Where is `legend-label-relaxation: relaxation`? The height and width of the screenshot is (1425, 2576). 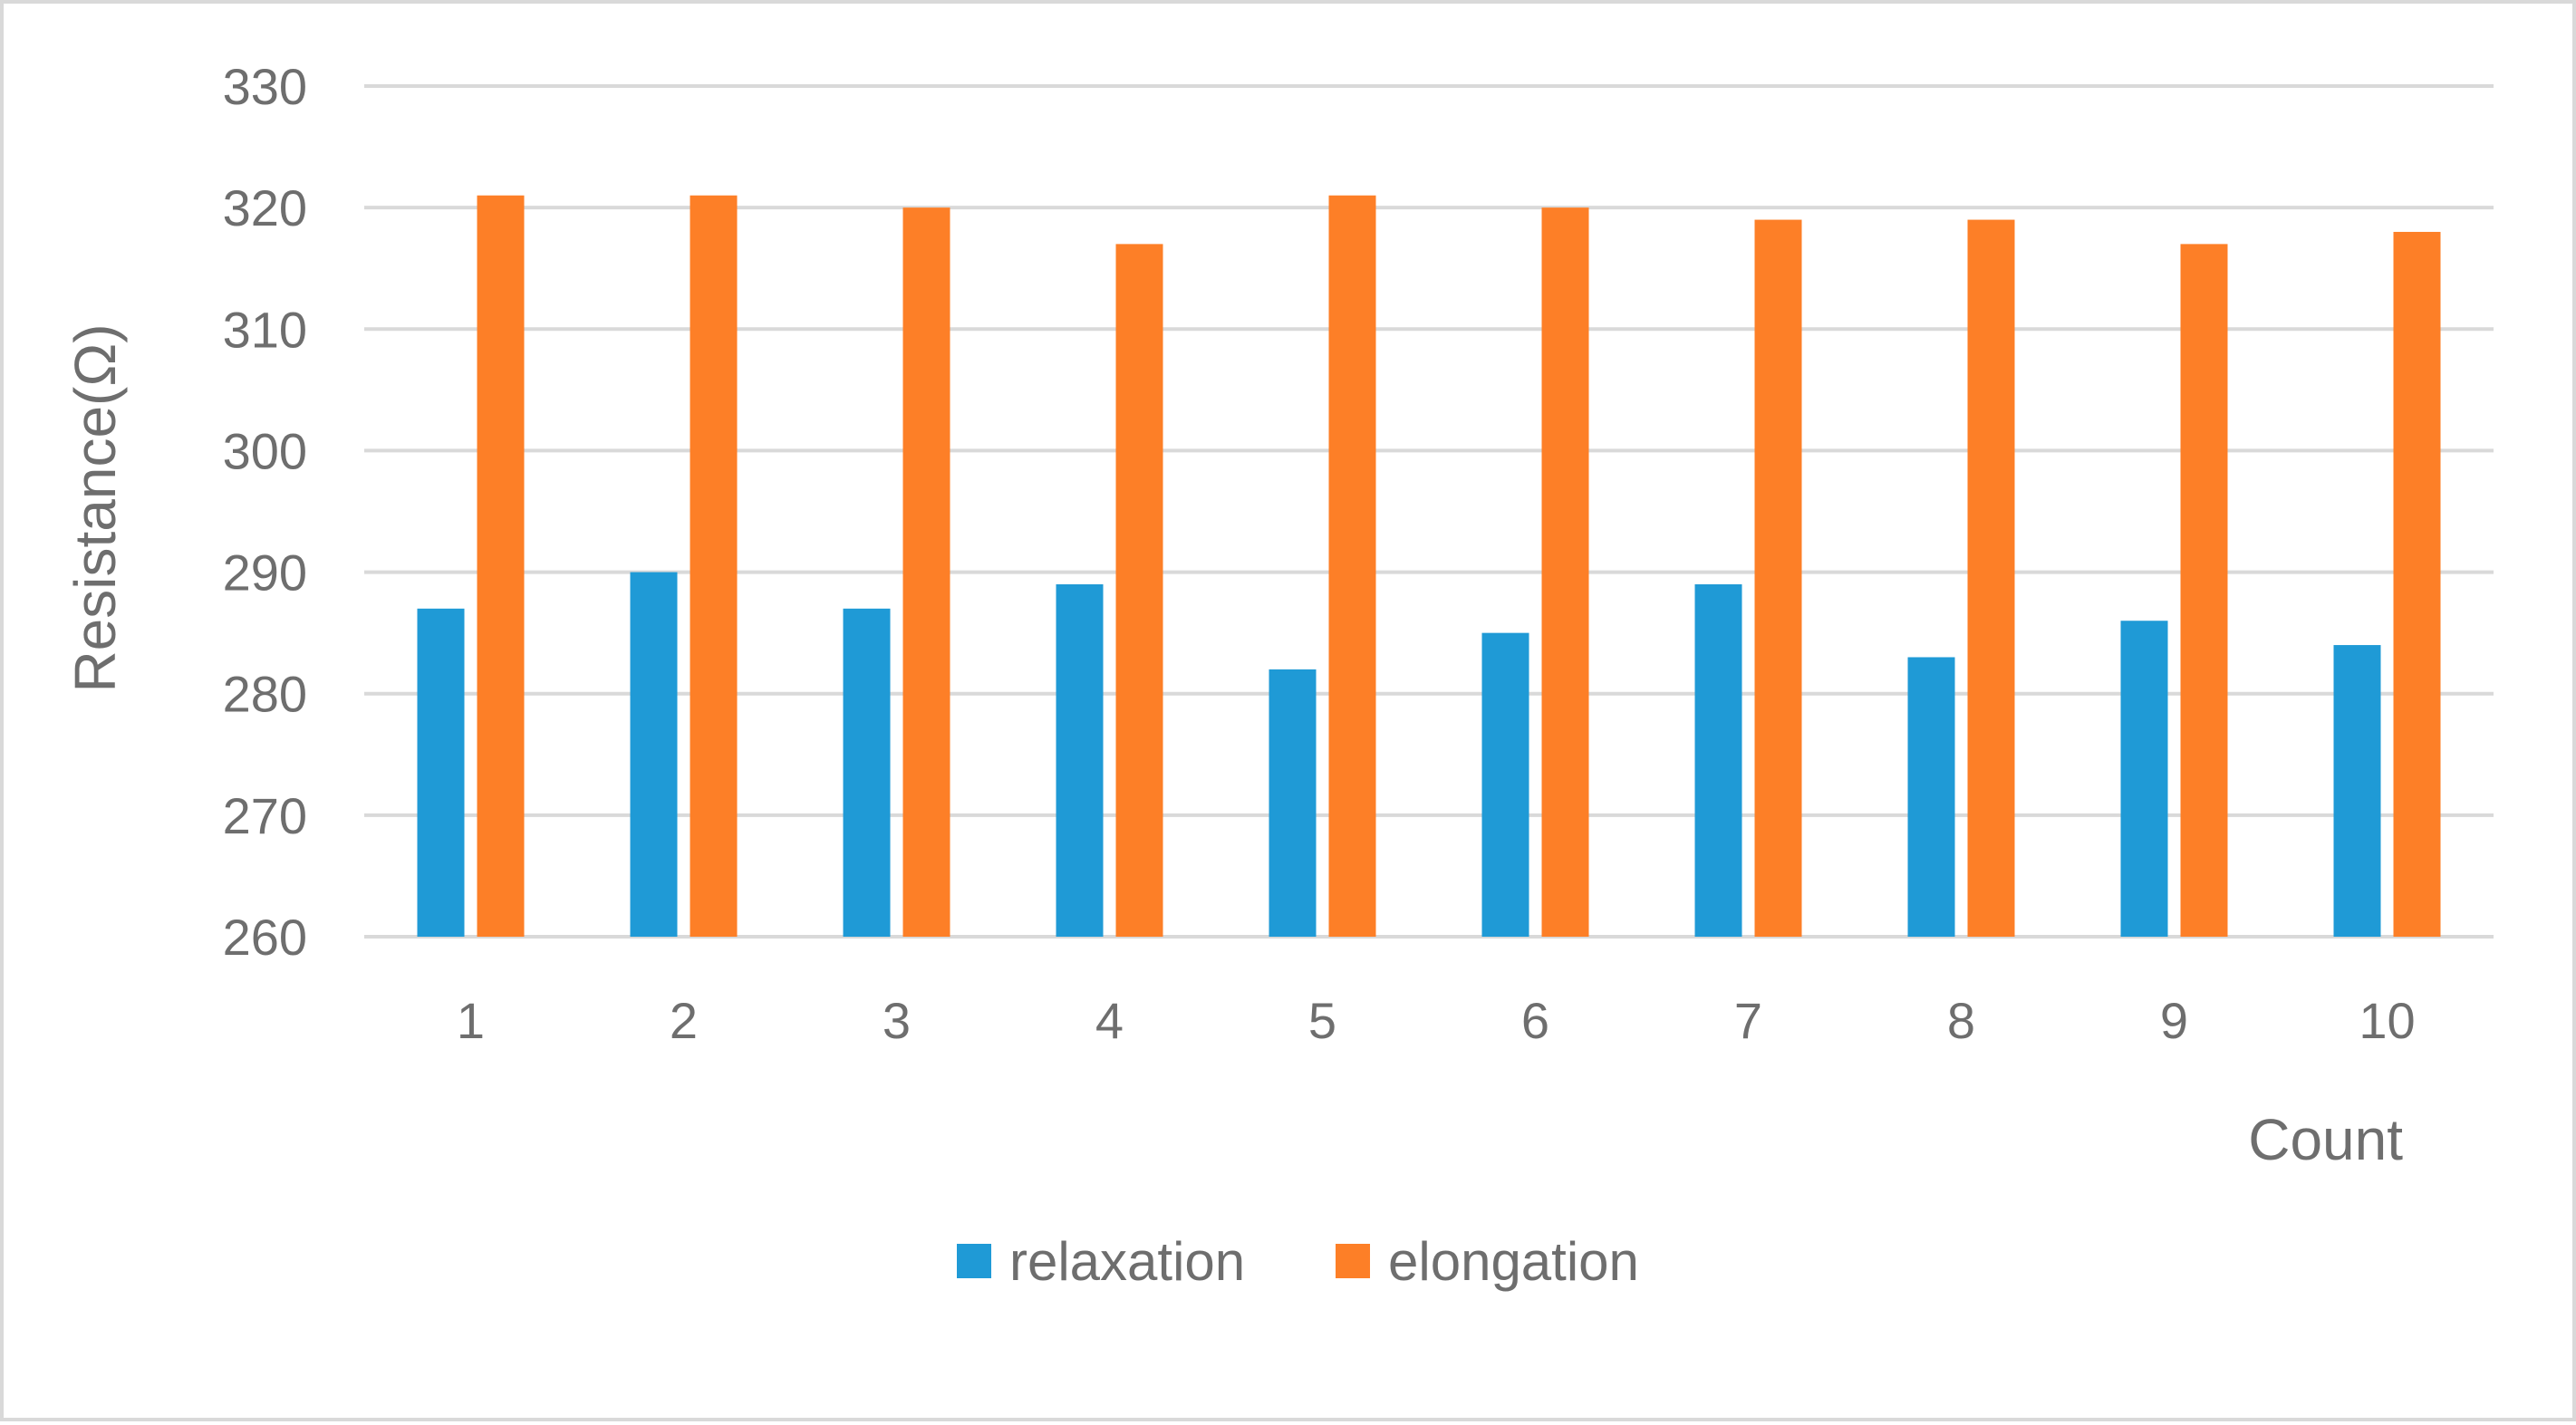
legend-label-relaxation: relaxation is located at coordinates (1127, 1261).